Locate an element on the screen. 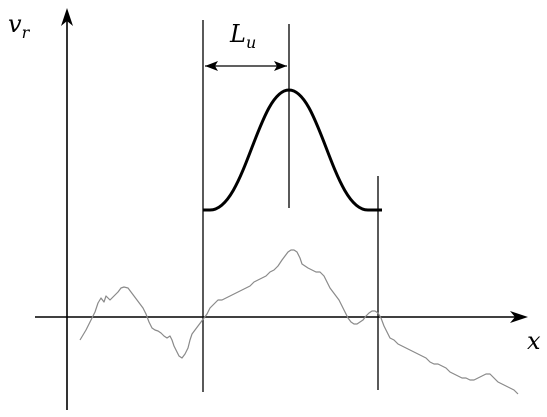 This screenshot has width=547, height=417. length-arrowhead-right is located at coordinates (280, 66).